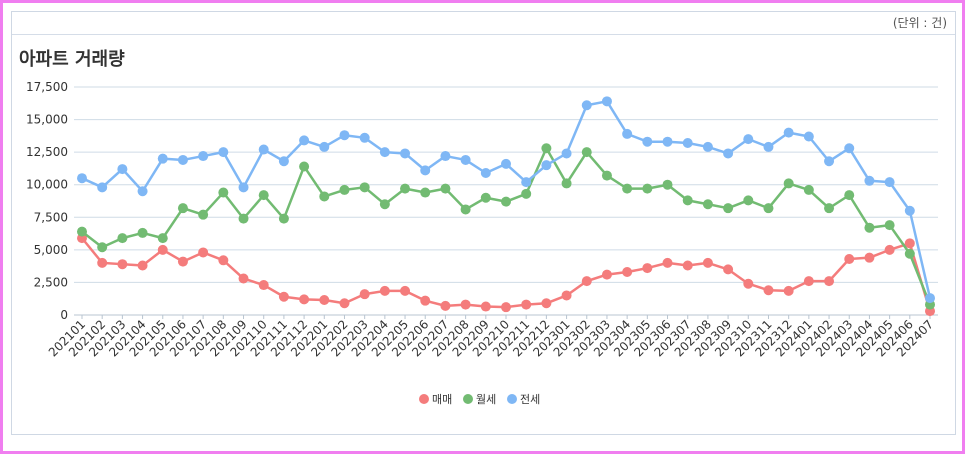  Describe the element at coordinates (530, 399) in the screenshot. I see `legend-label-2: 전세` at that location.